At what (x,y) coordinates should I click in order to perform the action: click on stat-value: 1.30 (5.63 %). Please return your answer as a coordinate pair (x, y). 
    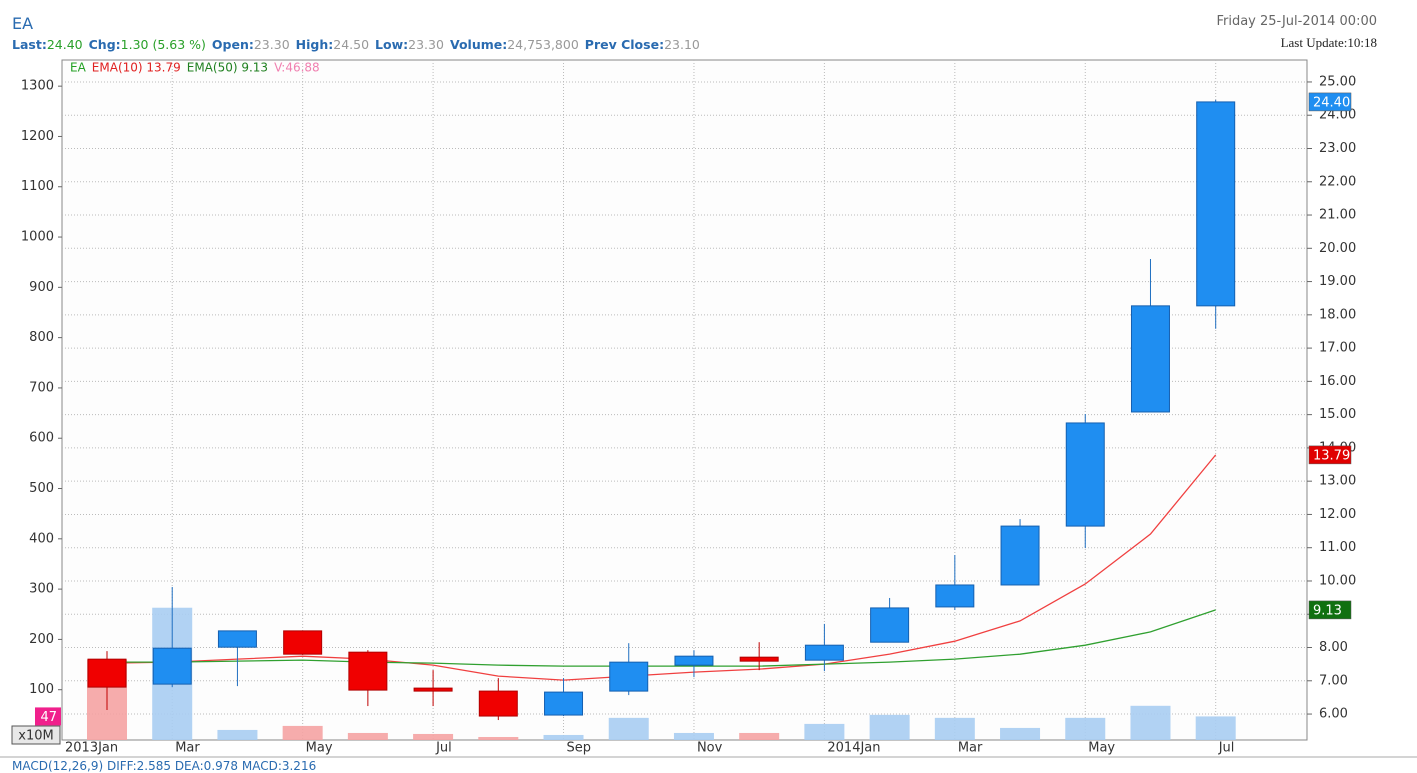
    Looking at the image, I should click on (163, 44).